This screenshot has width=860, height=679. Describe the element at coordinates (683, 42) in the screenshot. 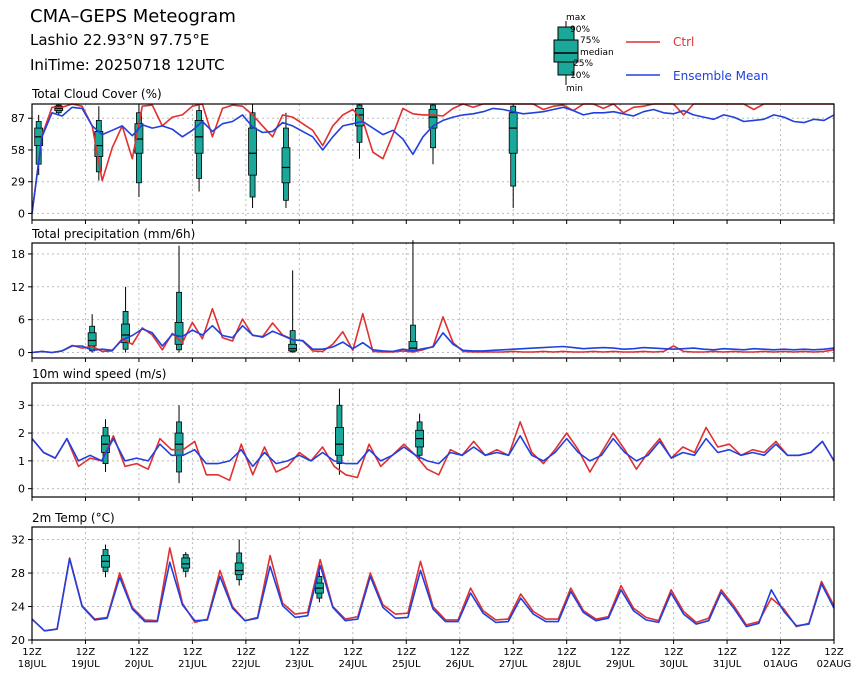

I see `legend-ctrl-label: Ctrl` at that location.